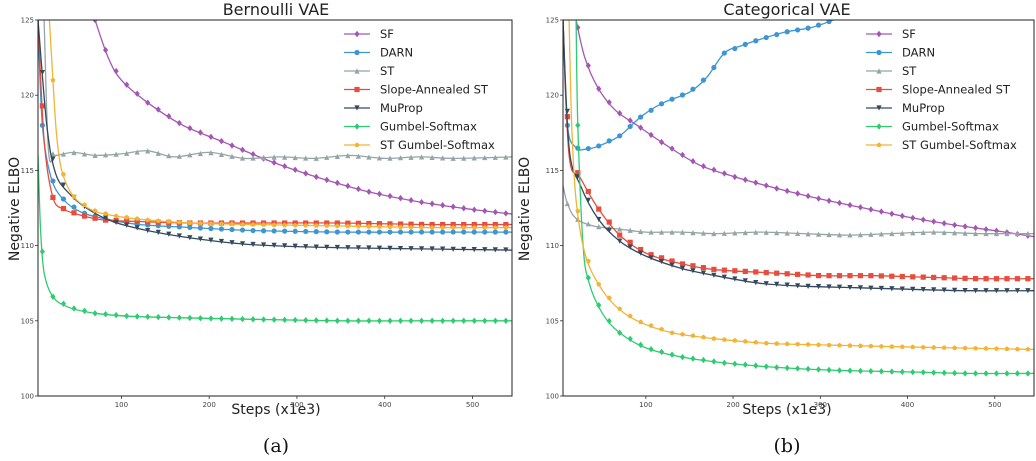 The image size is (1036, 461). Describe the element at coordinates (732, 405) in the screenshot. I see `x-tick-label: 200` at that location.